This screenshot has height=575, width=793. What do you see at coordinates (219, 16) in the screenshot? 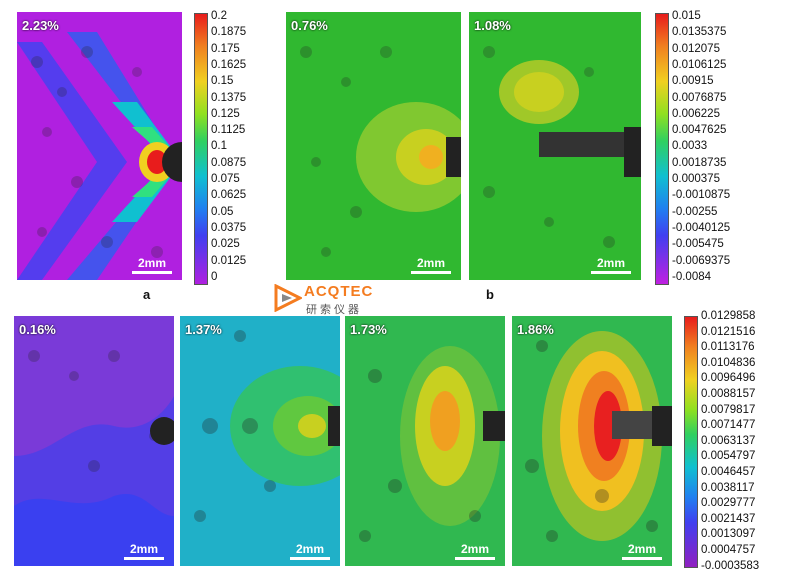
I see `colorbar-tick-label: 0.2` at bounding box center [219, 16].